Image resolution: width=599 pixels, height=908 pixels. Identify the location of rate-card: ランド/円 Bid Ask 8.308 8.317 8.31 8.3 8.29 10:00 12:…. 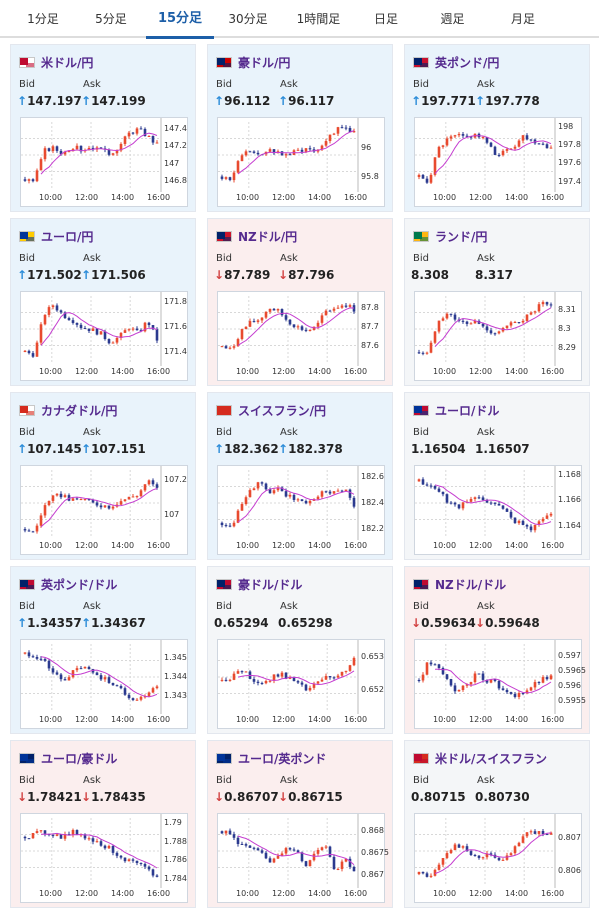
(497, 302).